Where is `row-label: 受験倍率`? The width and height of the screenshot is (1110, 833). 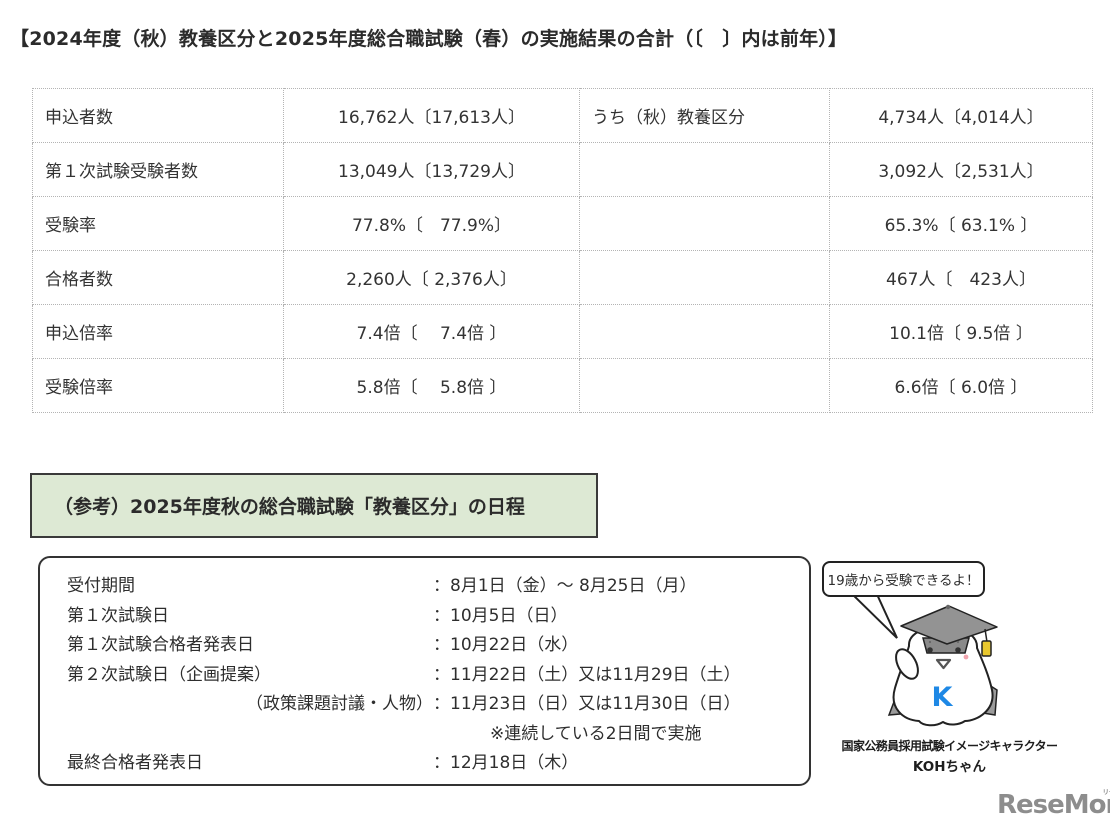 row-label: 受験倍率 is located at coordinates (158, 385).